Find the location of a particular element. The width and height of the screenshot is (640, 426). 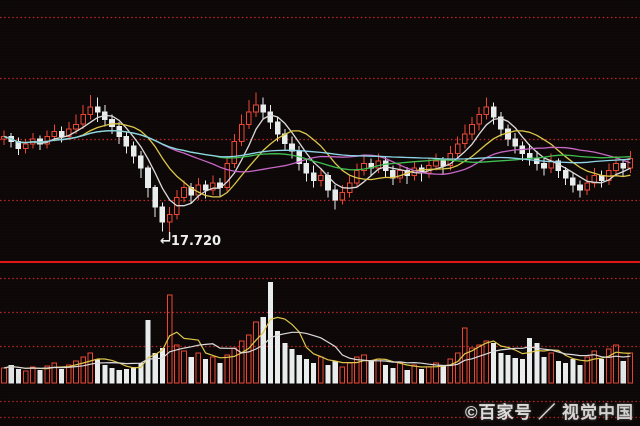

low-price-label: ←17.720 is located at coordinates (190, 241).